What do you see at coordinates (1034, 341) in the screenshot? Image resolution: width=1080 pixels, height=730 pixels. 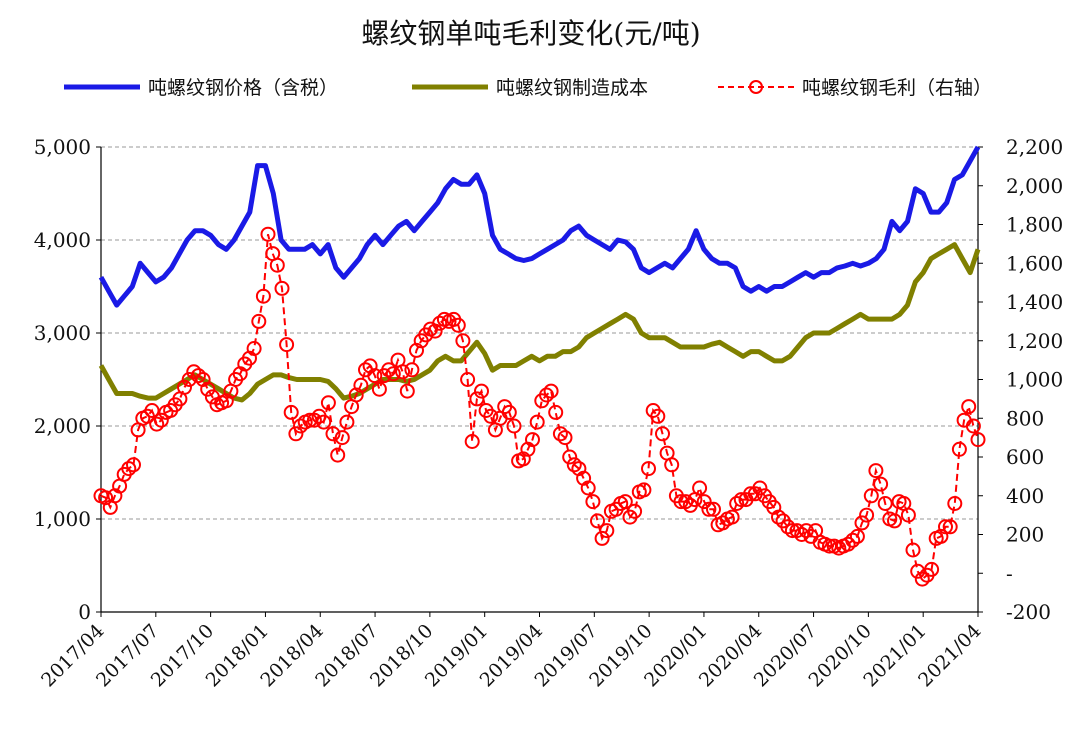 I see `right-tick-label: 1,200` at bounding box center [1034, 341].